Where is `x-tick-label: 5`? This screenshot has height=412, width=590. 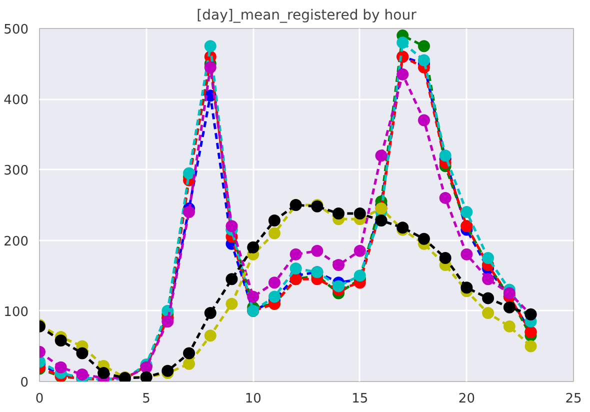 x-tick-label: 5 is located at coordinates (146, 399).